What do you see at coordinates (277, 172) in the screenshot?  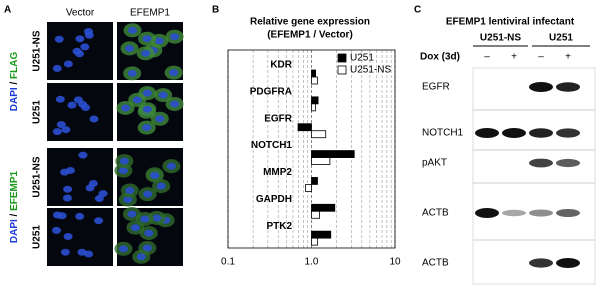 I see `category-label: MMP2` at bounding box center [277, 172].